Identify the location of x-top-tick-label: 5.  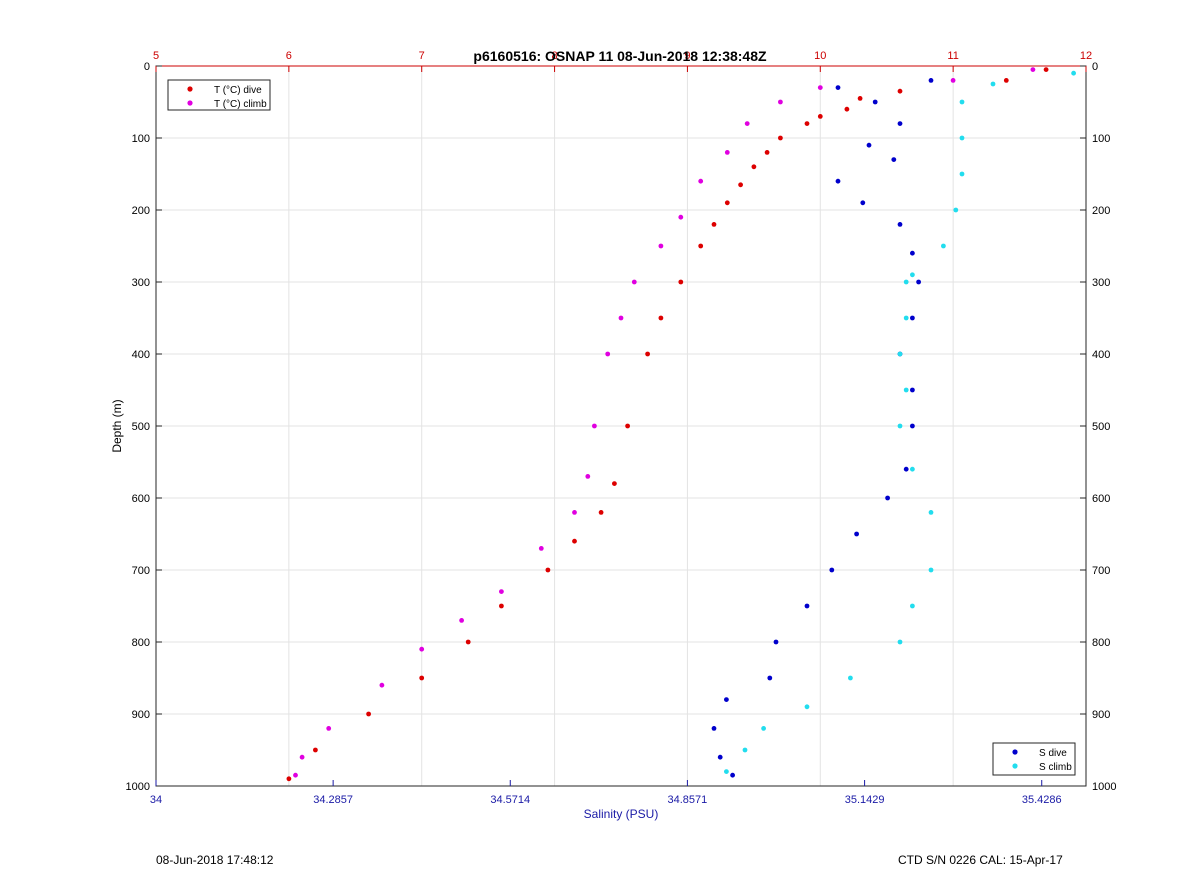
(156, 56).